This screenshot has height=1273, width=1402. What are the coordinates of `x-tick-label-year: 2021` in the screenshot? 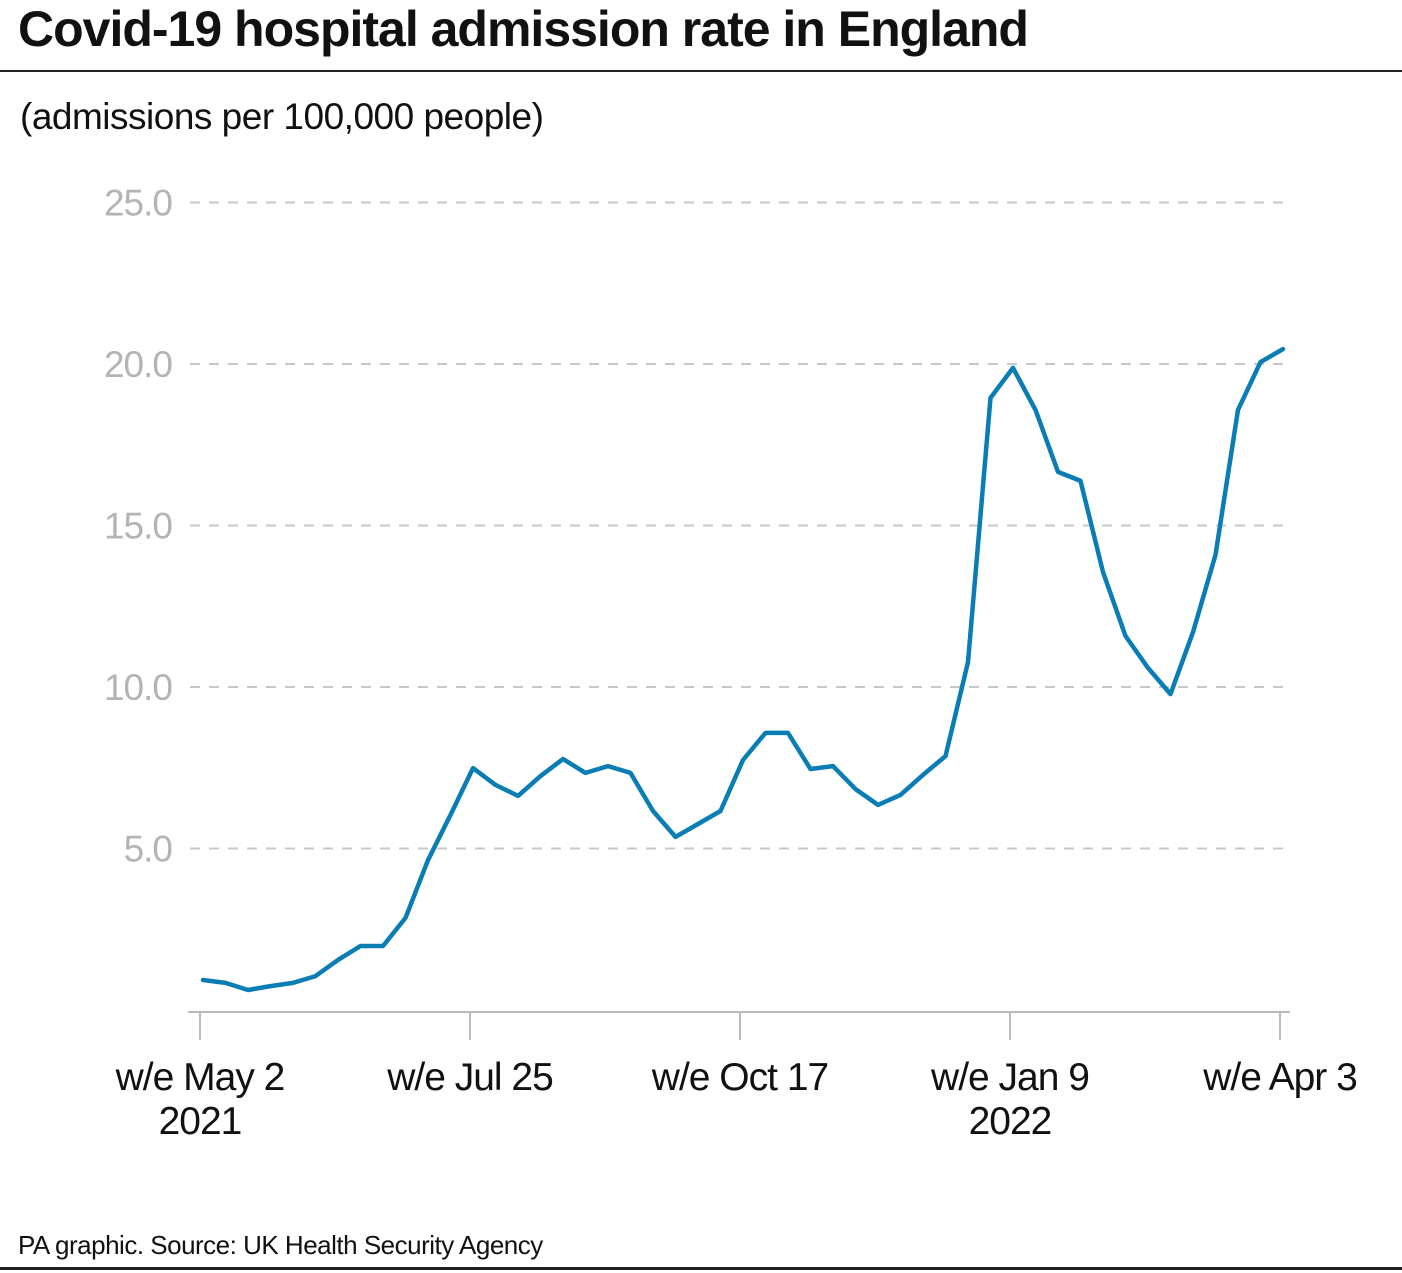 It's located at (200, 1121).